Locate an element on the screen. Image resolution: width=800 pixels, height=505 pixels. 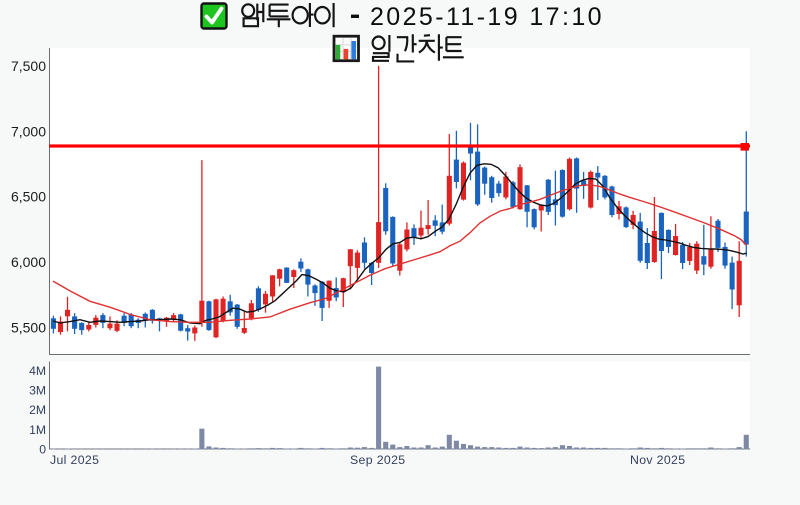
svg-text: Nov 2025 is located at coordinates (657, 460).